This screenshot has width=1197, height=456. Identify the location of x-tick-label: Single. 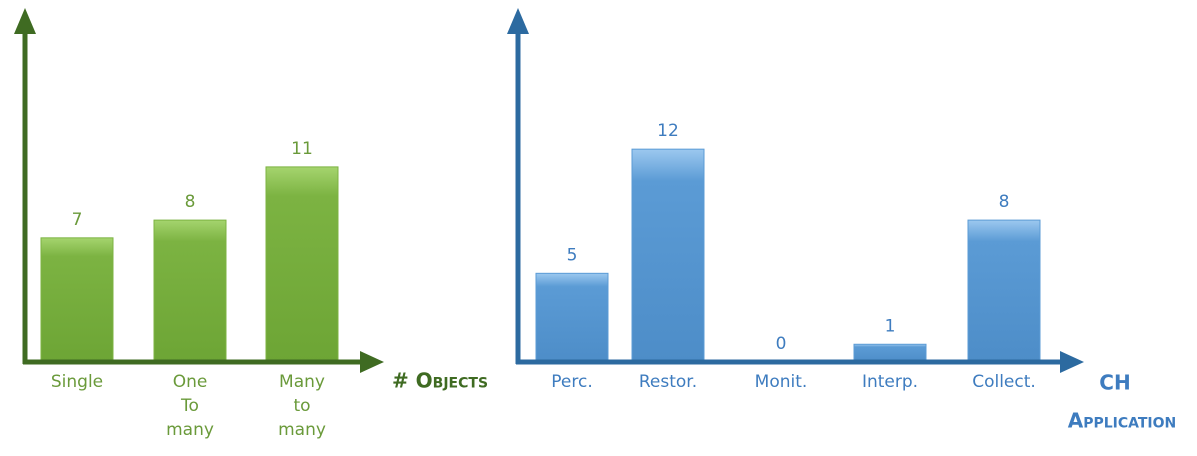
(77, 382).